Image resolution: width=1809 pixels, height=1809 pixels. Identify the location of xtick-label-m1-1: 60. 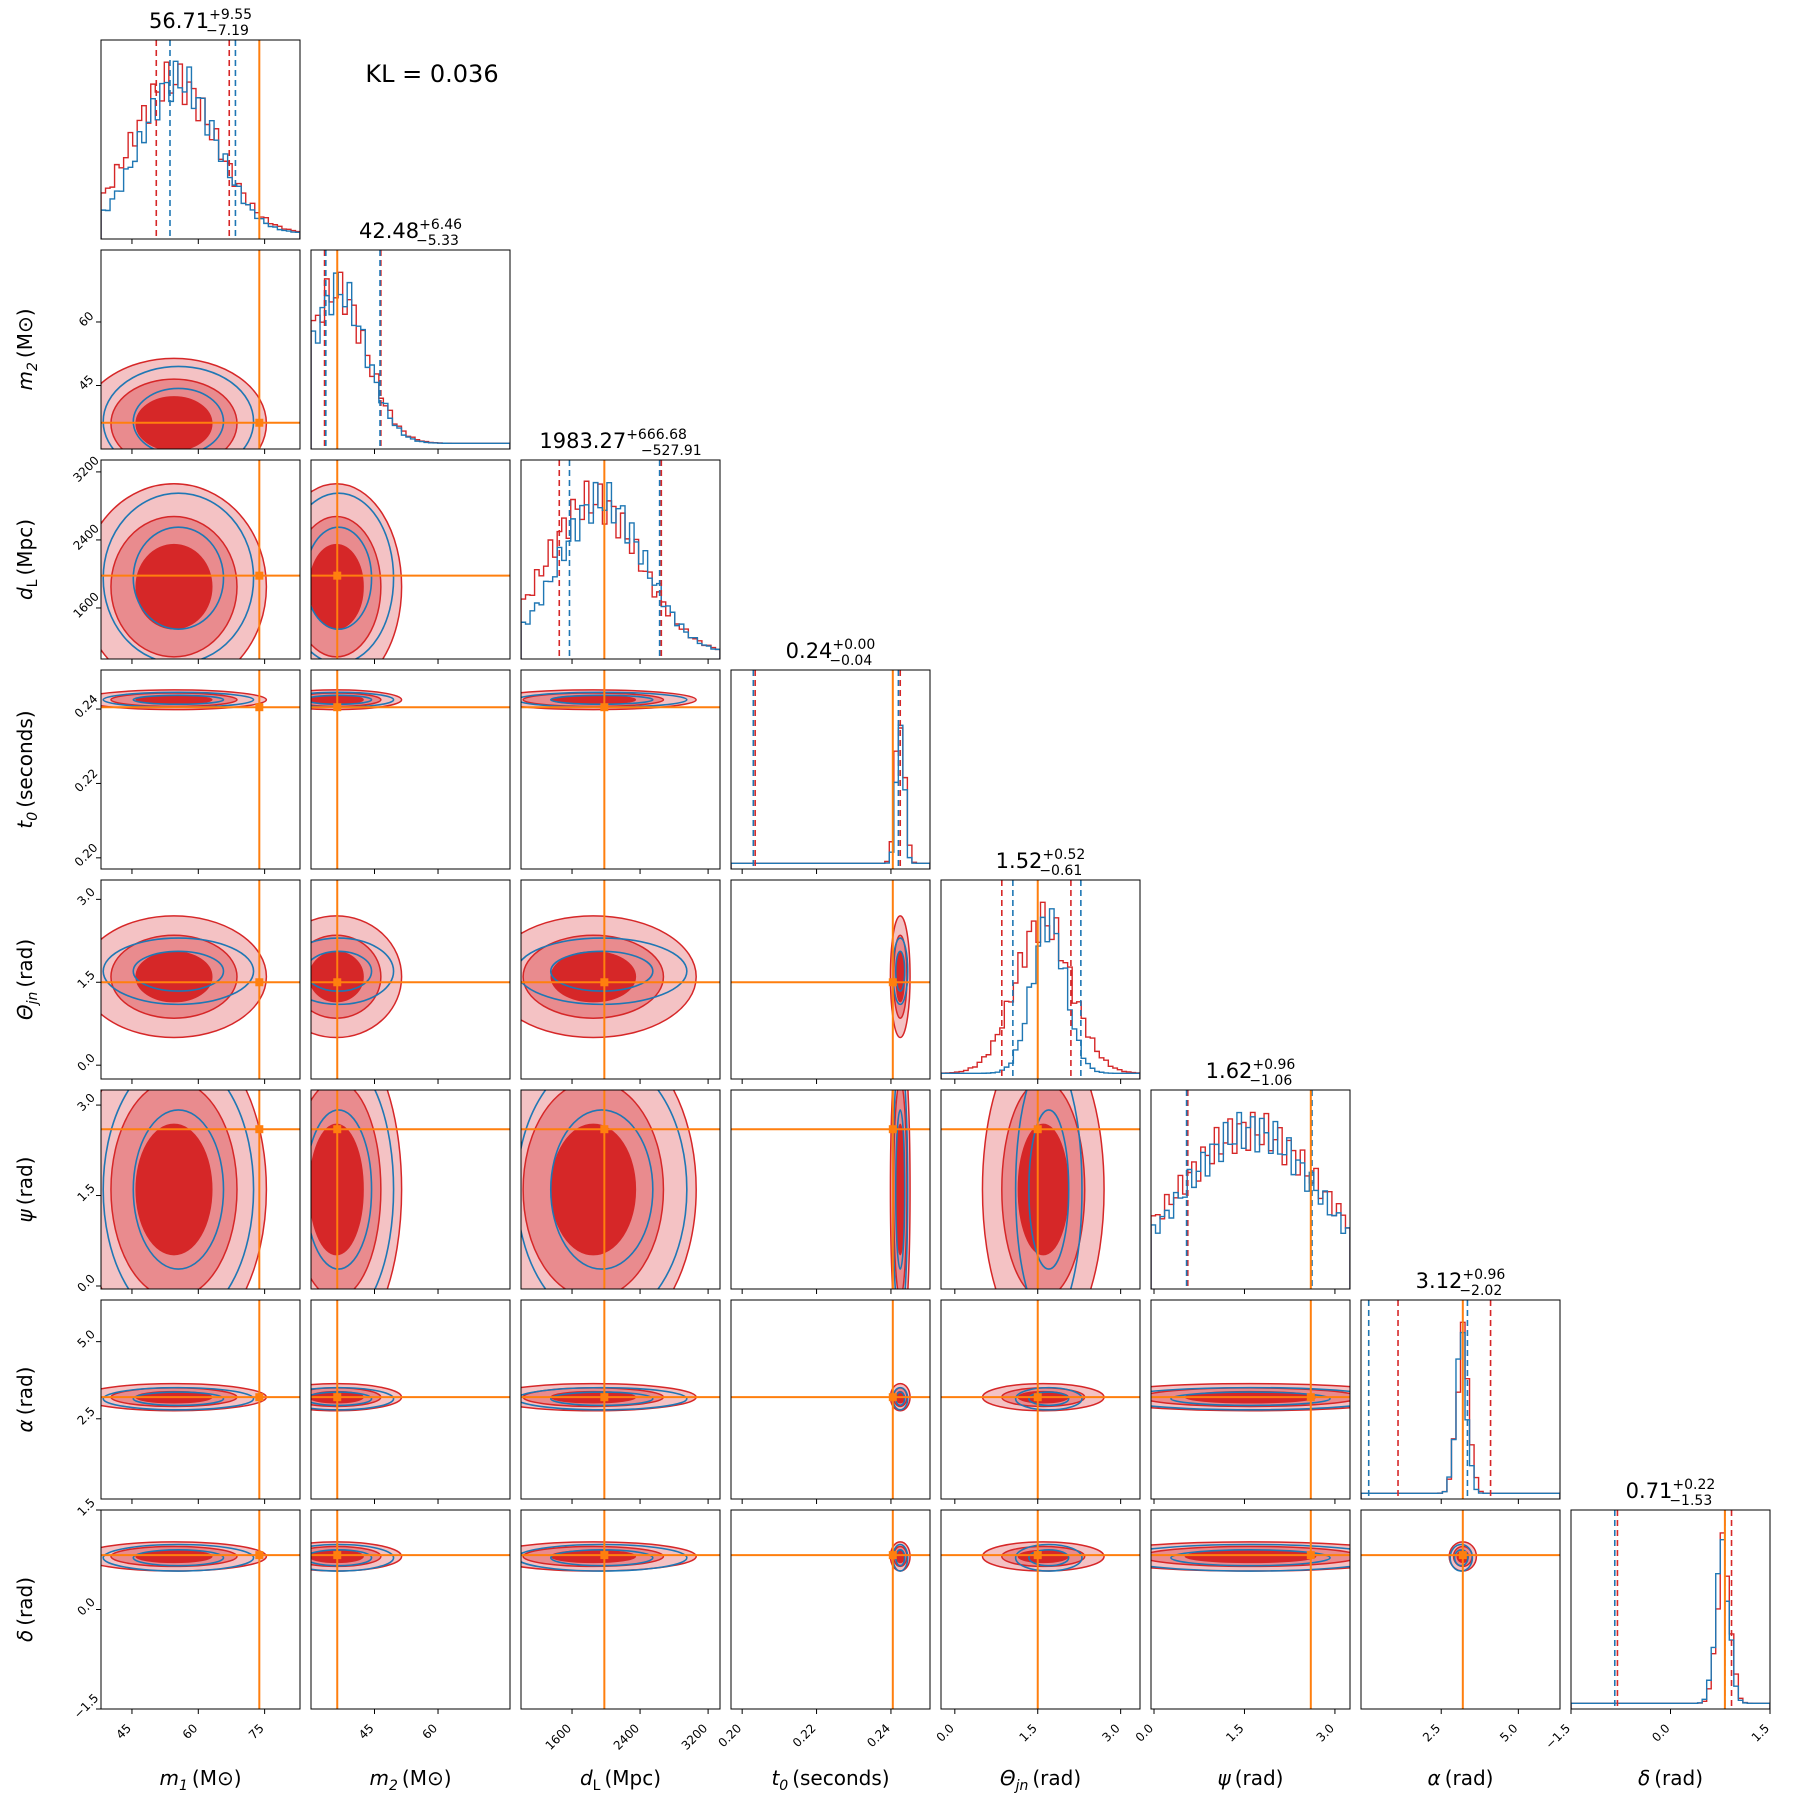
(190, 1731).